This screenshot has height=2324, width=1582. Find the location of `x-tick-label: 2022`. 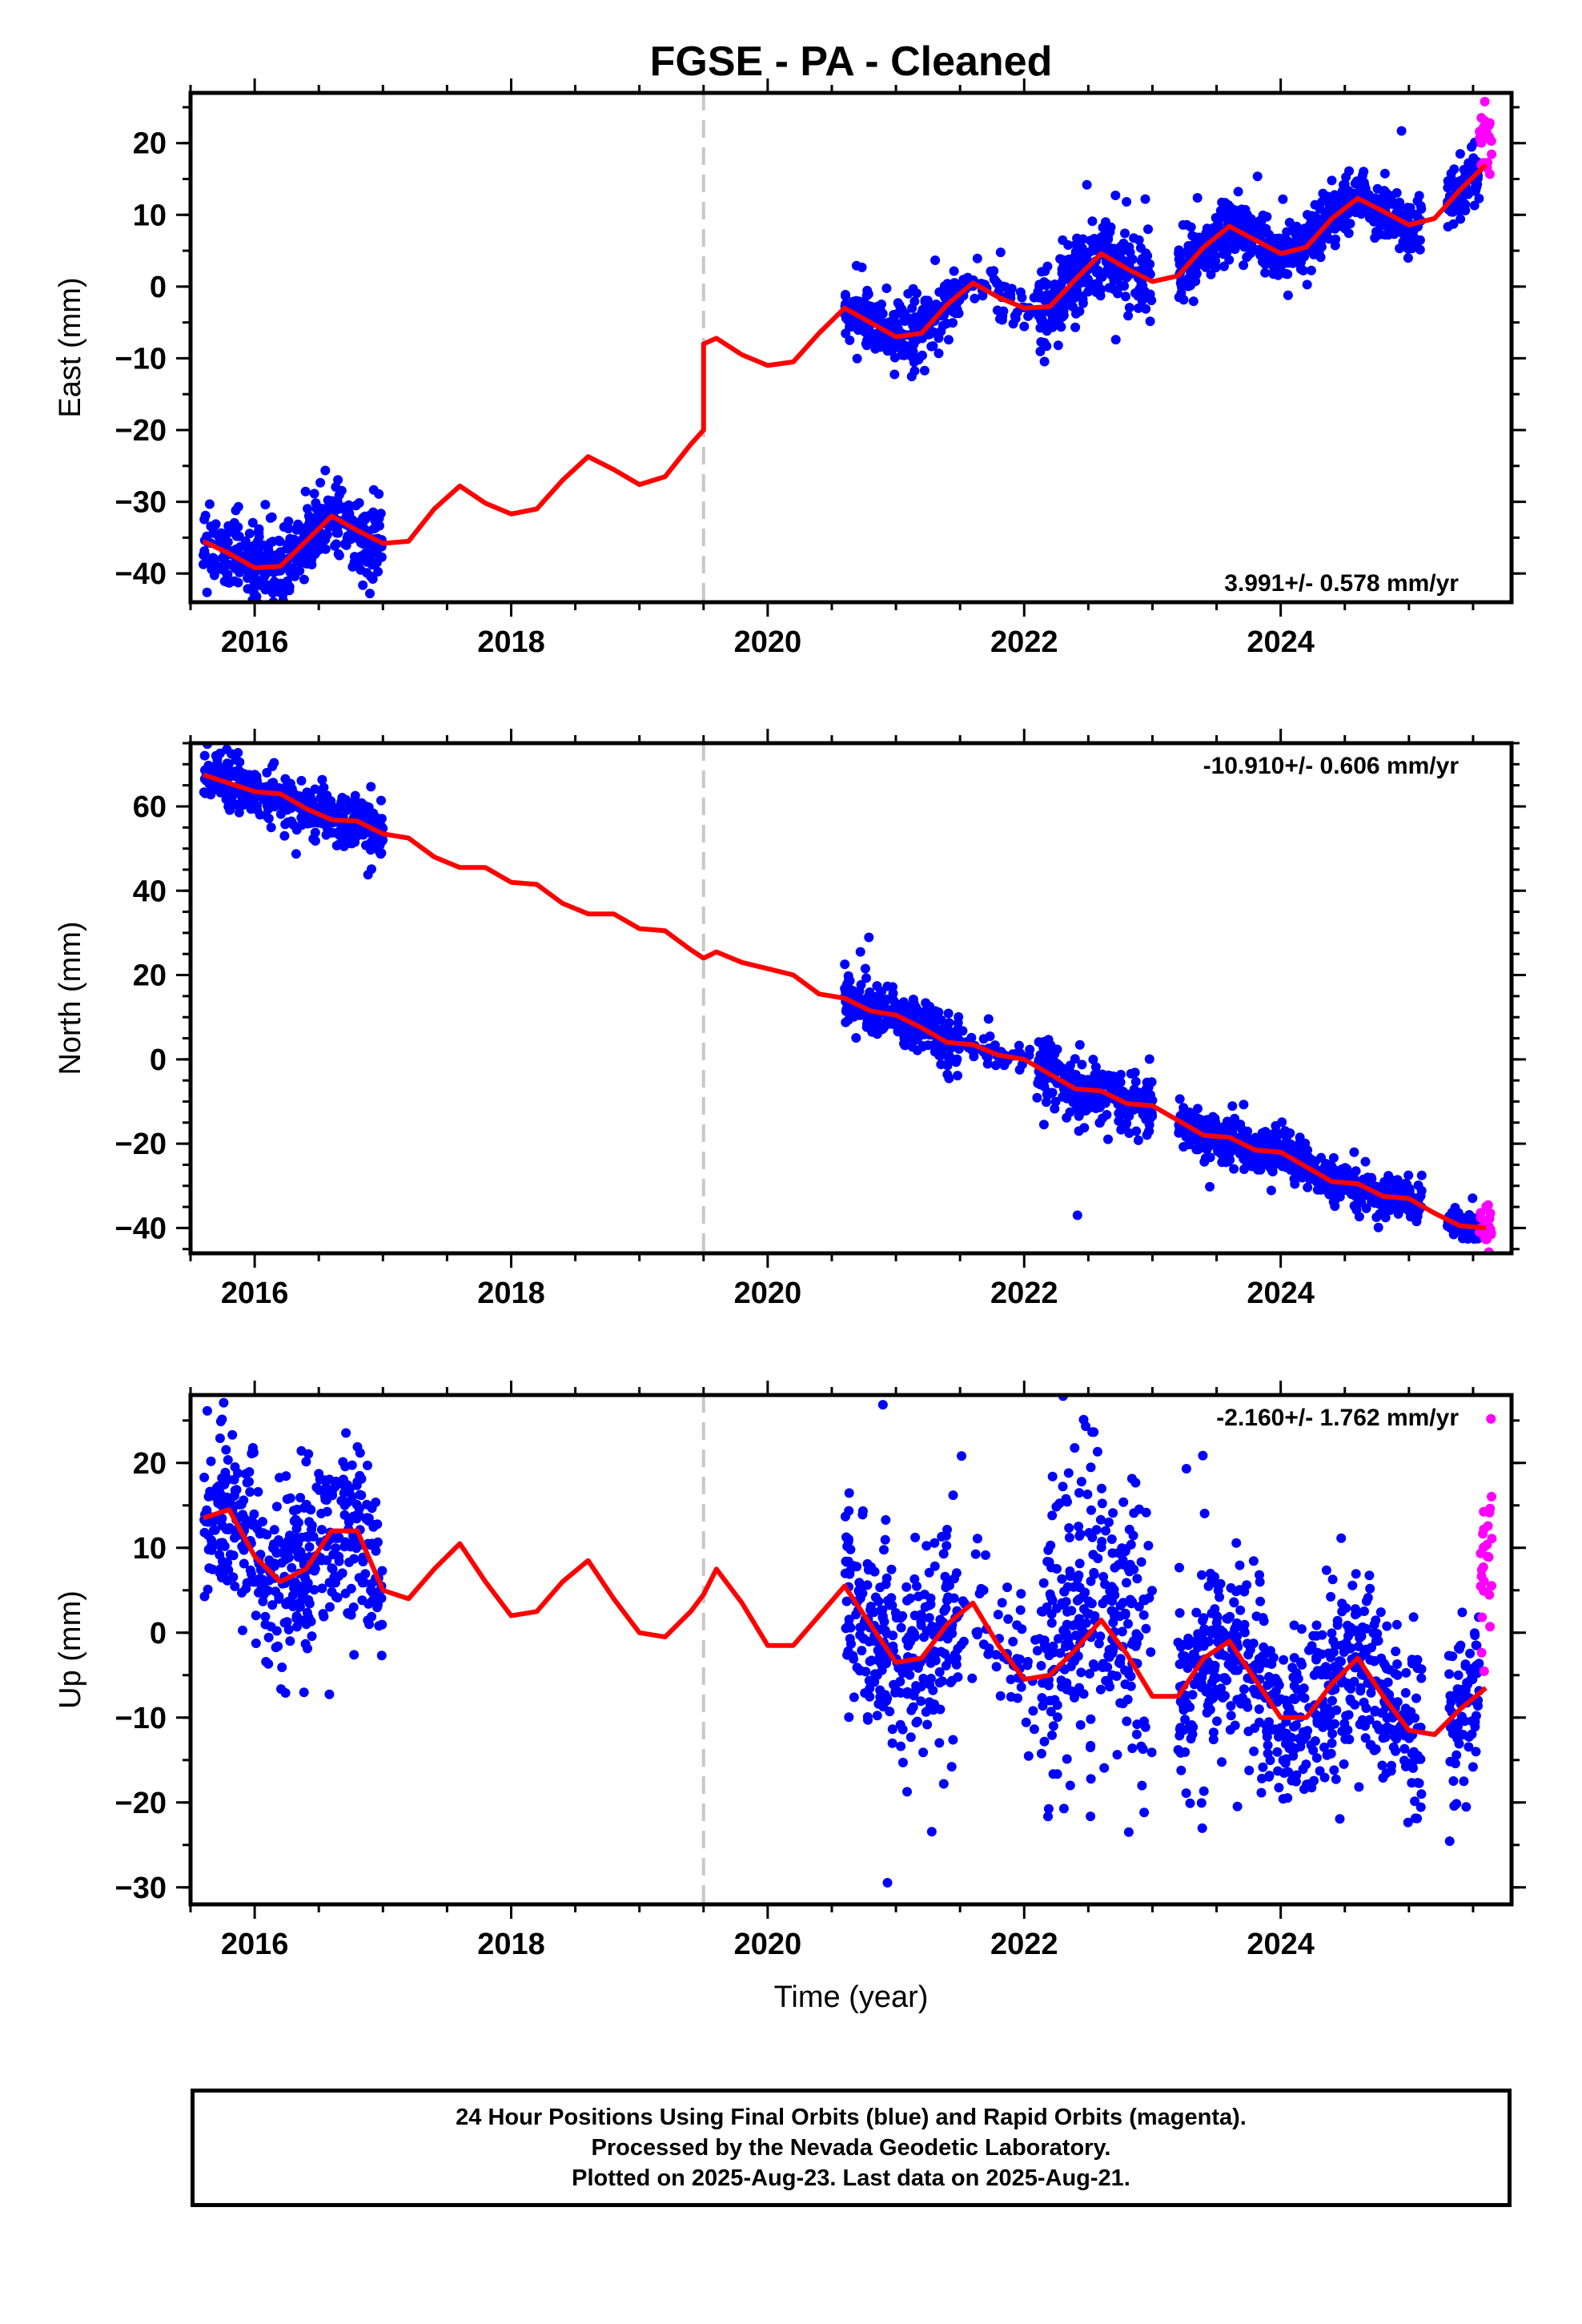

x-tick-label: 2022 is located at coordinates (1024, 642).